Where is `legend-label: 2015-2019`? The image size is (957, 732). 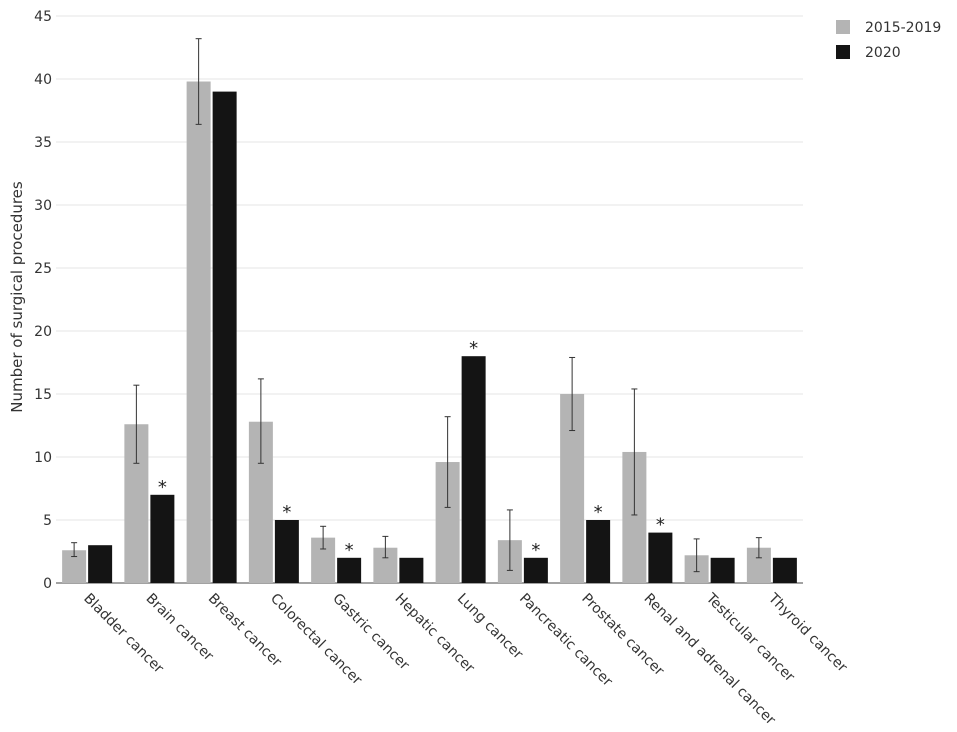
legend-label: 2015-2019 is located at coordinates (903, 28).